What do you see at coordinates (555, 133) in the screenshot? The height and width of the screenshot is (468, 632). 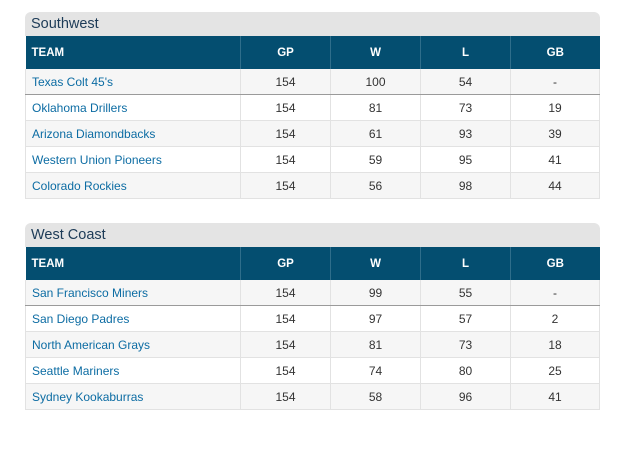 I see `stat-cell: 39` at bounding box center [555, 133].